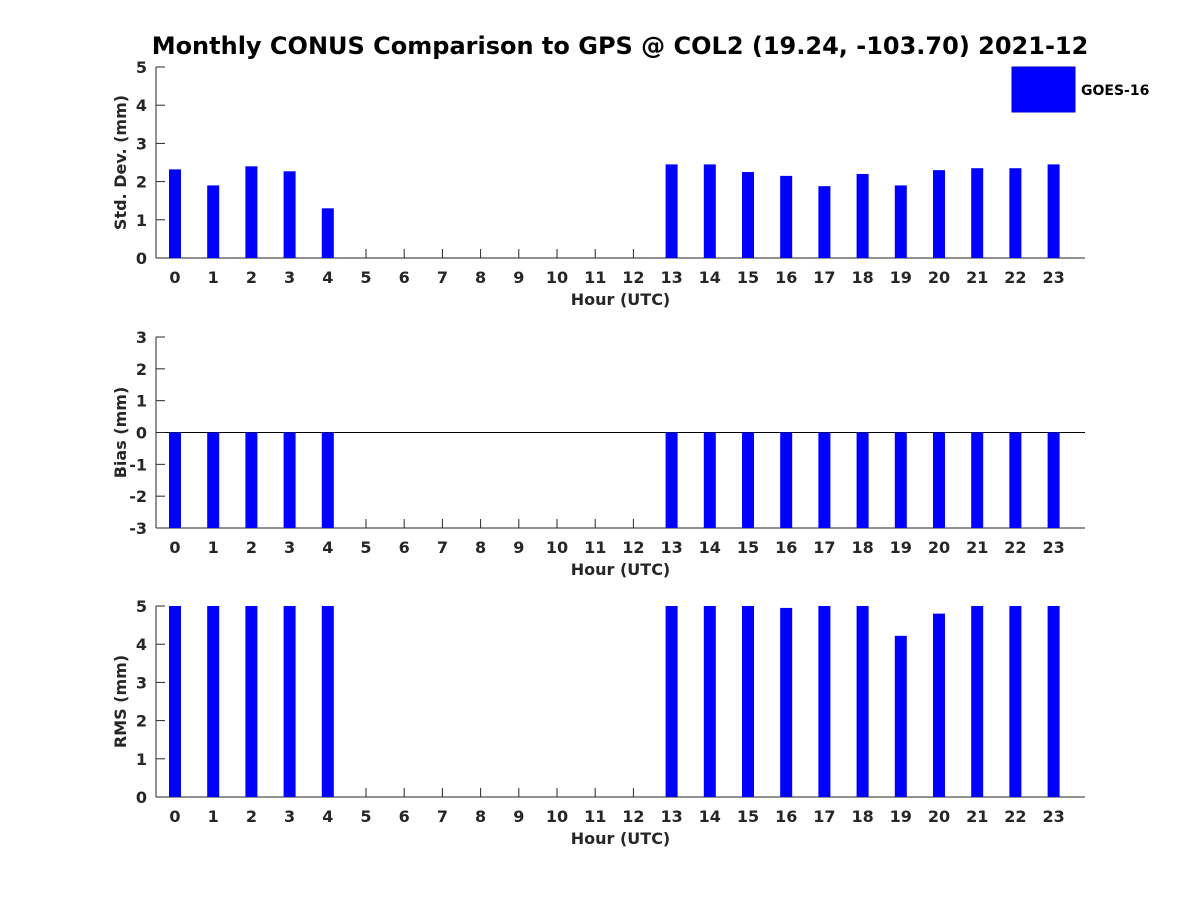  I want to click on y-axis-label: RMS (mm), so click(120, 701).